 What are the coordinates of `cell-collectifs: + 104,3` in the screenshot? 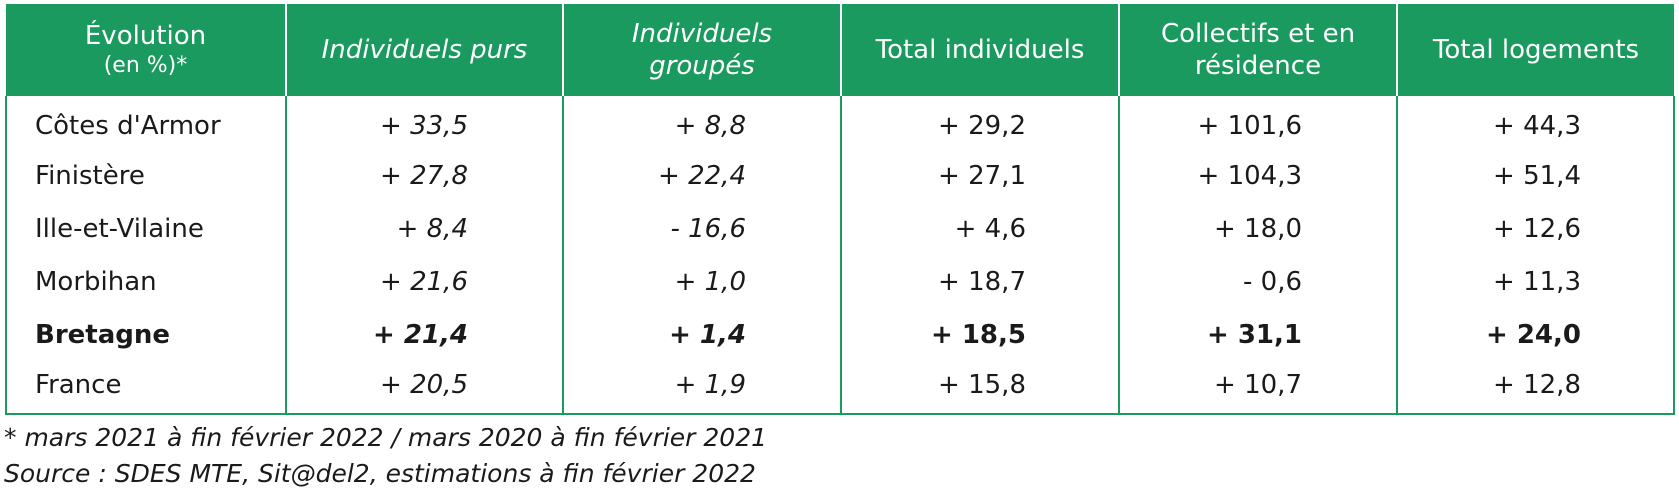 It's located at (1257, 175).